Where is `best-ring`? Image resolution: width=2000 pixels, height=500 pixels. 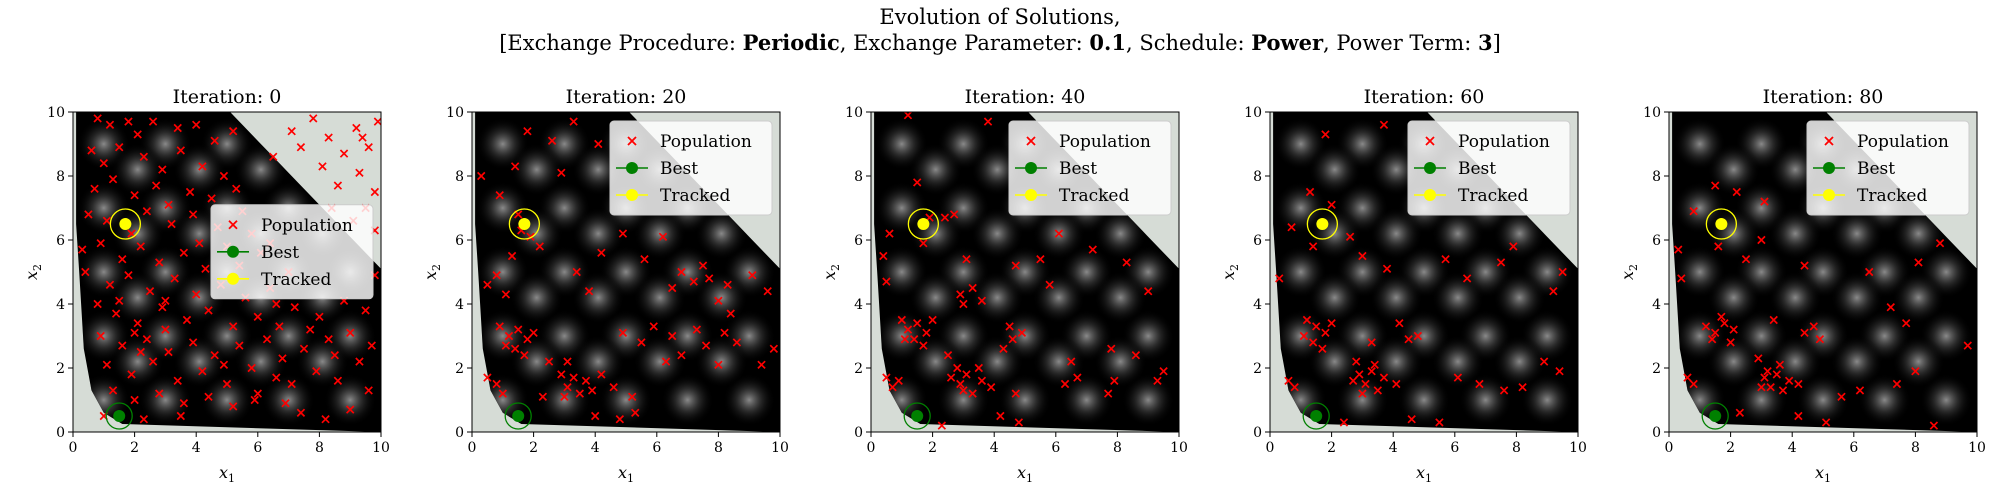
best-ring is located at coordinates (917, 416).